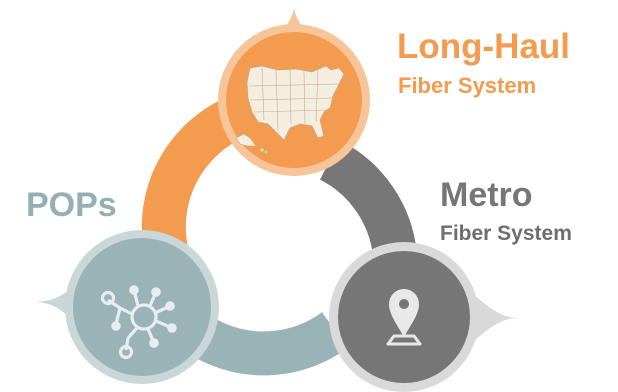 The height and width of the screenshot is (392, 618). What do you see at coordinates (71, 205) in the screenshot?
I see `pops-title: POPs` at bounding box center [71, 205].